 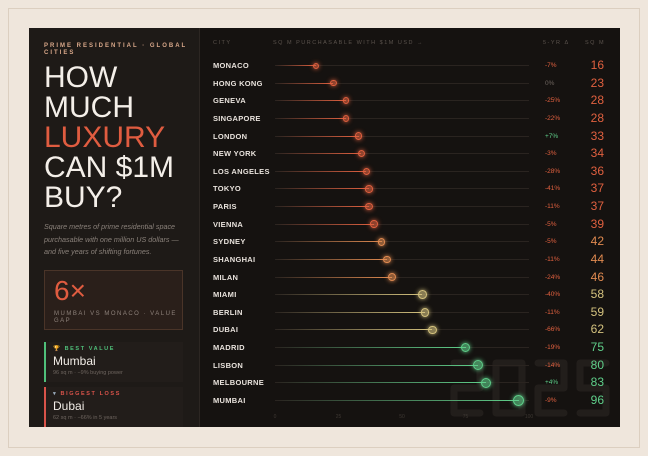 I want to click on chart-row: LISBON -14% 80, so click(x=410, y=365).